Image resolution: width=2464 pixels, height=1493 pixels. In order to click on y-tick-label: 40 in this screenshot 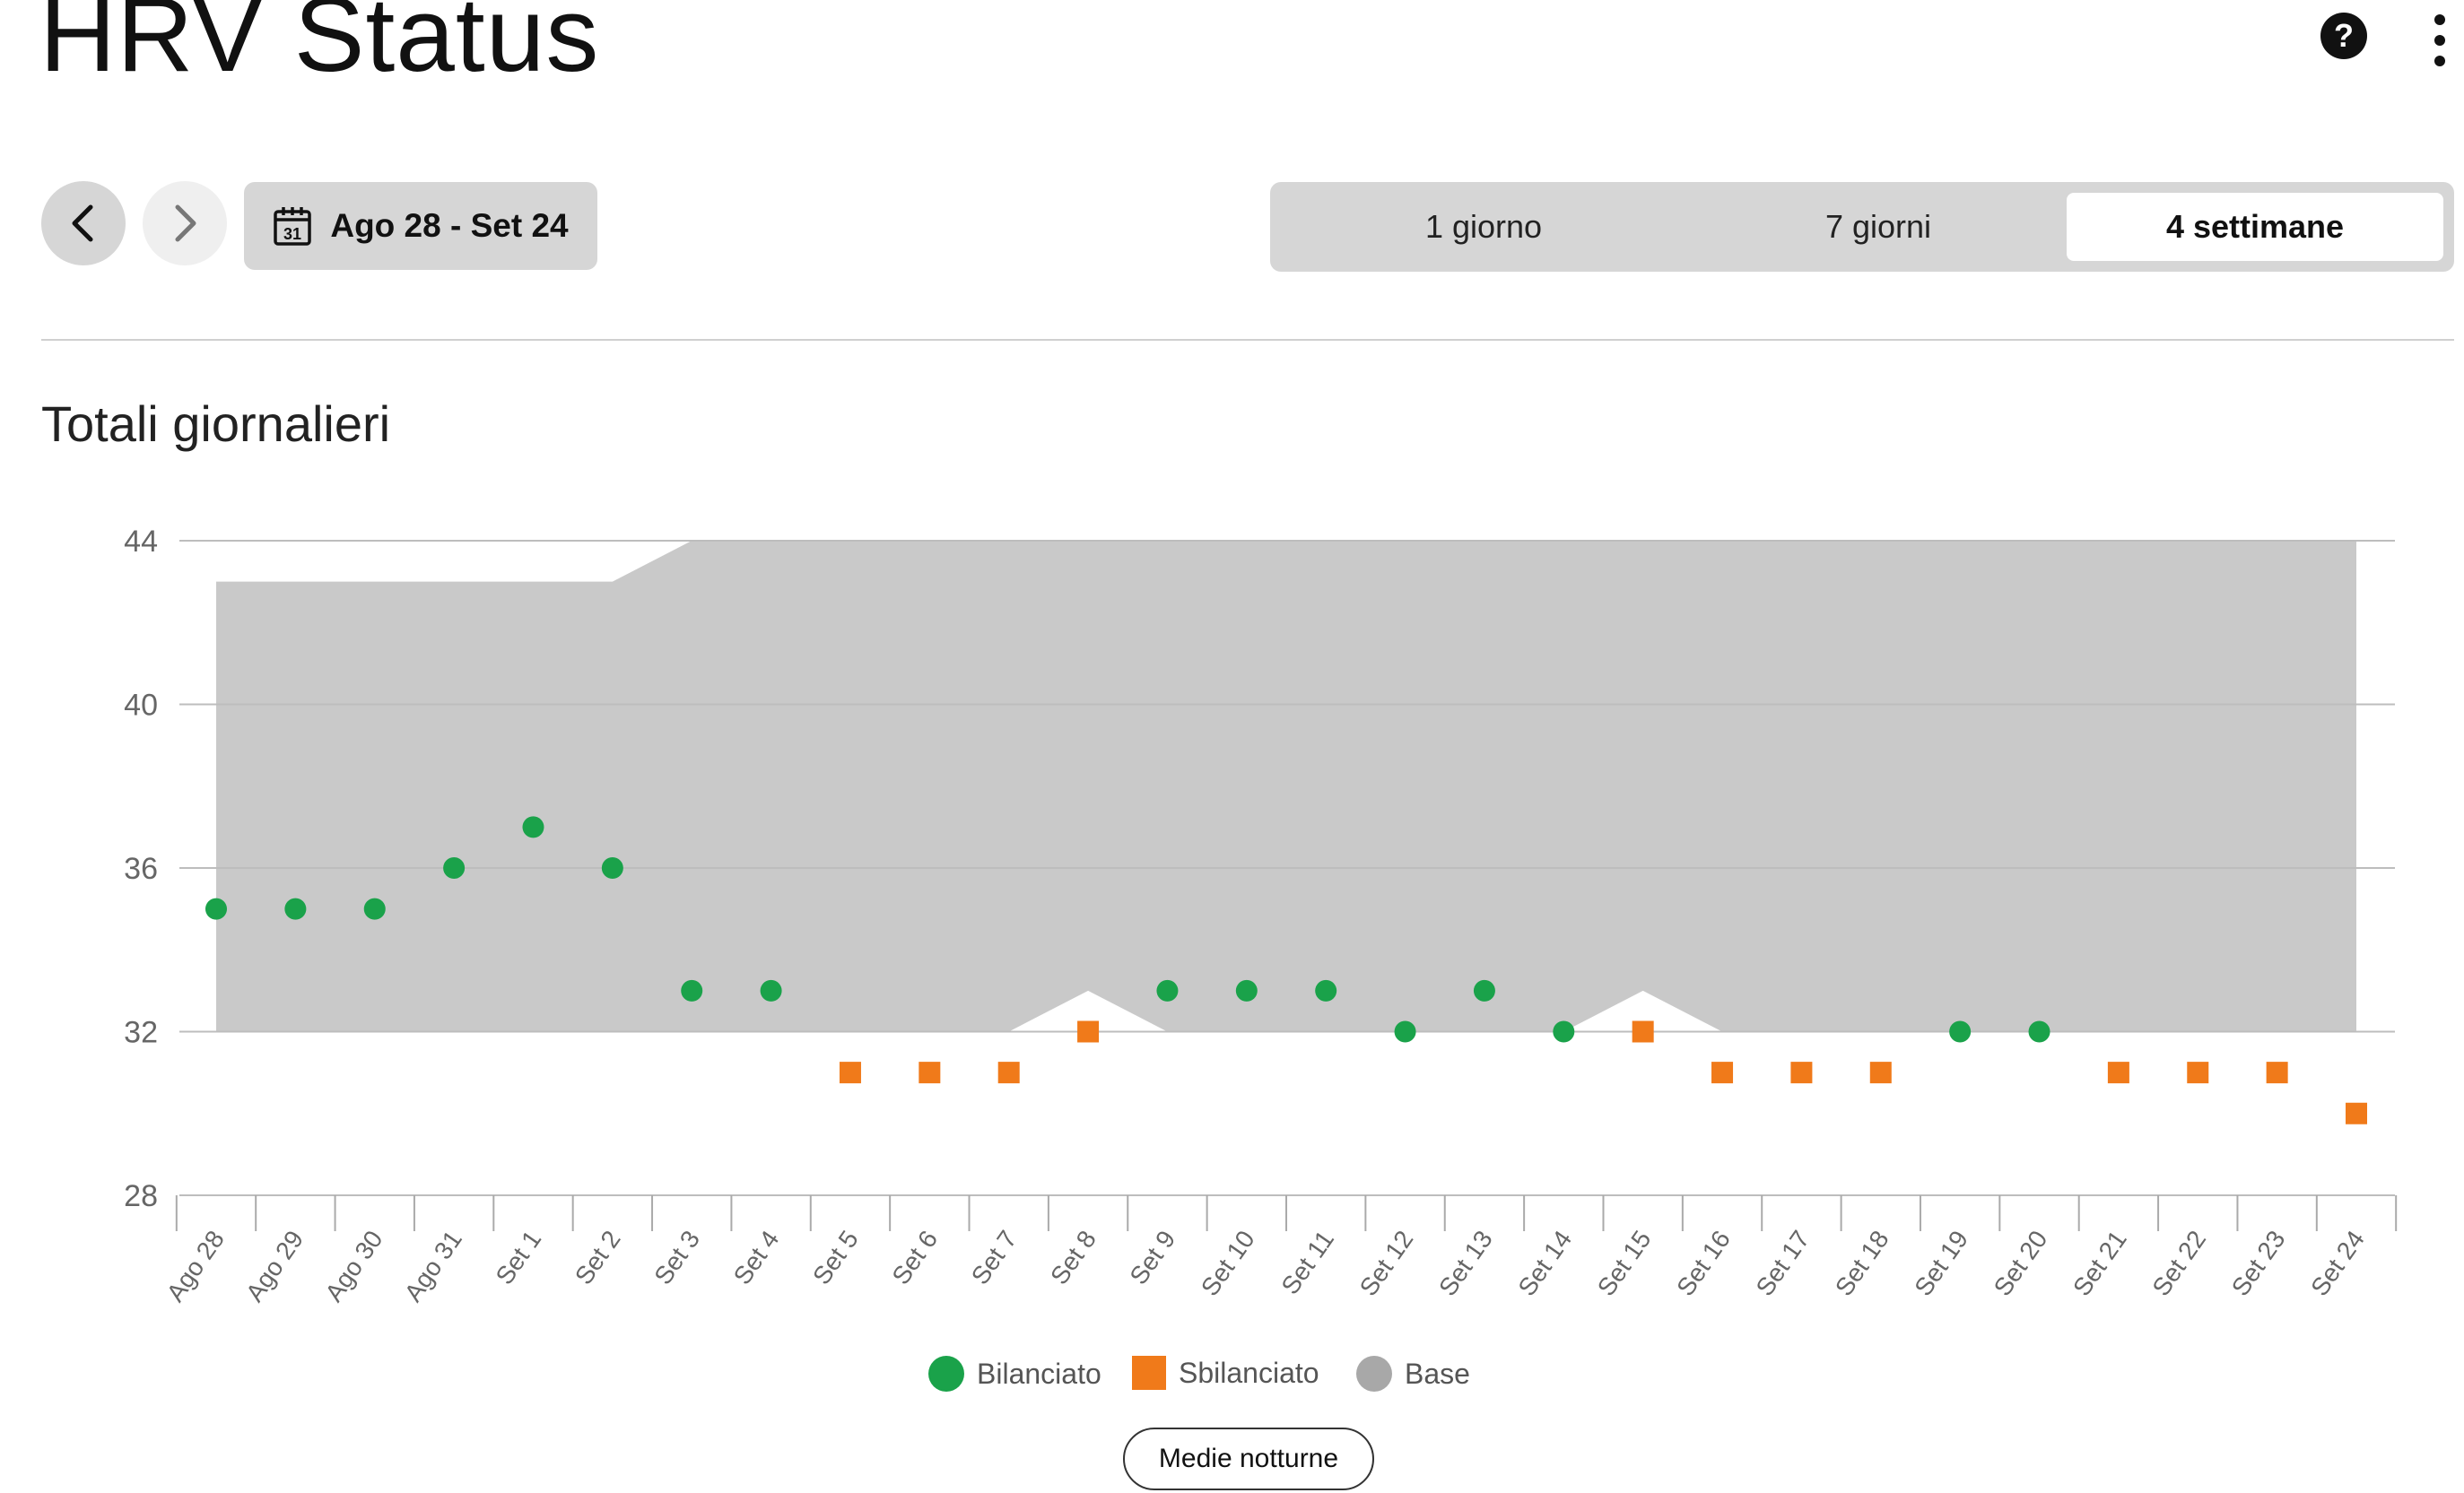, I will do `click(141, 706)`.